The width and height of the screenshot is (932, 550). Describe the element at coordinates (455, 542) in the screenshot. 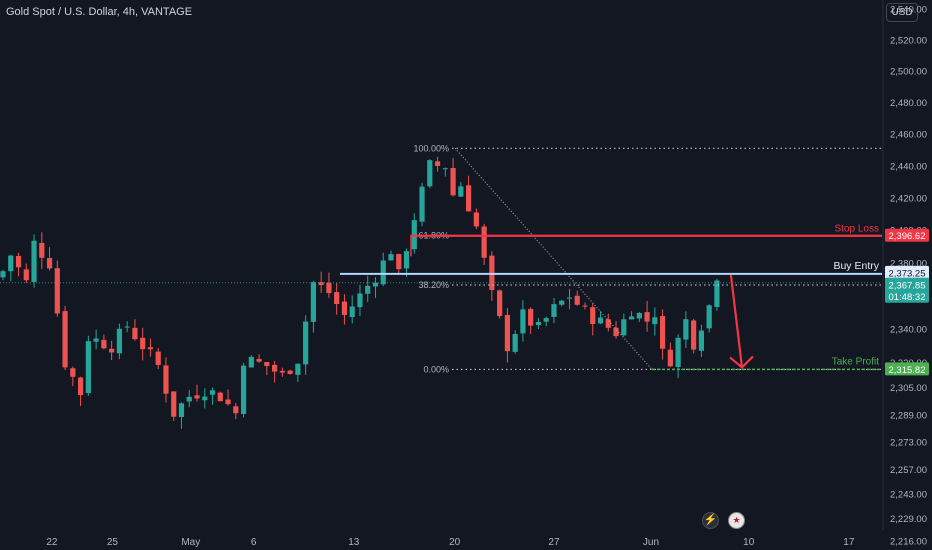

I see `x-tick-label: 20` at that location.